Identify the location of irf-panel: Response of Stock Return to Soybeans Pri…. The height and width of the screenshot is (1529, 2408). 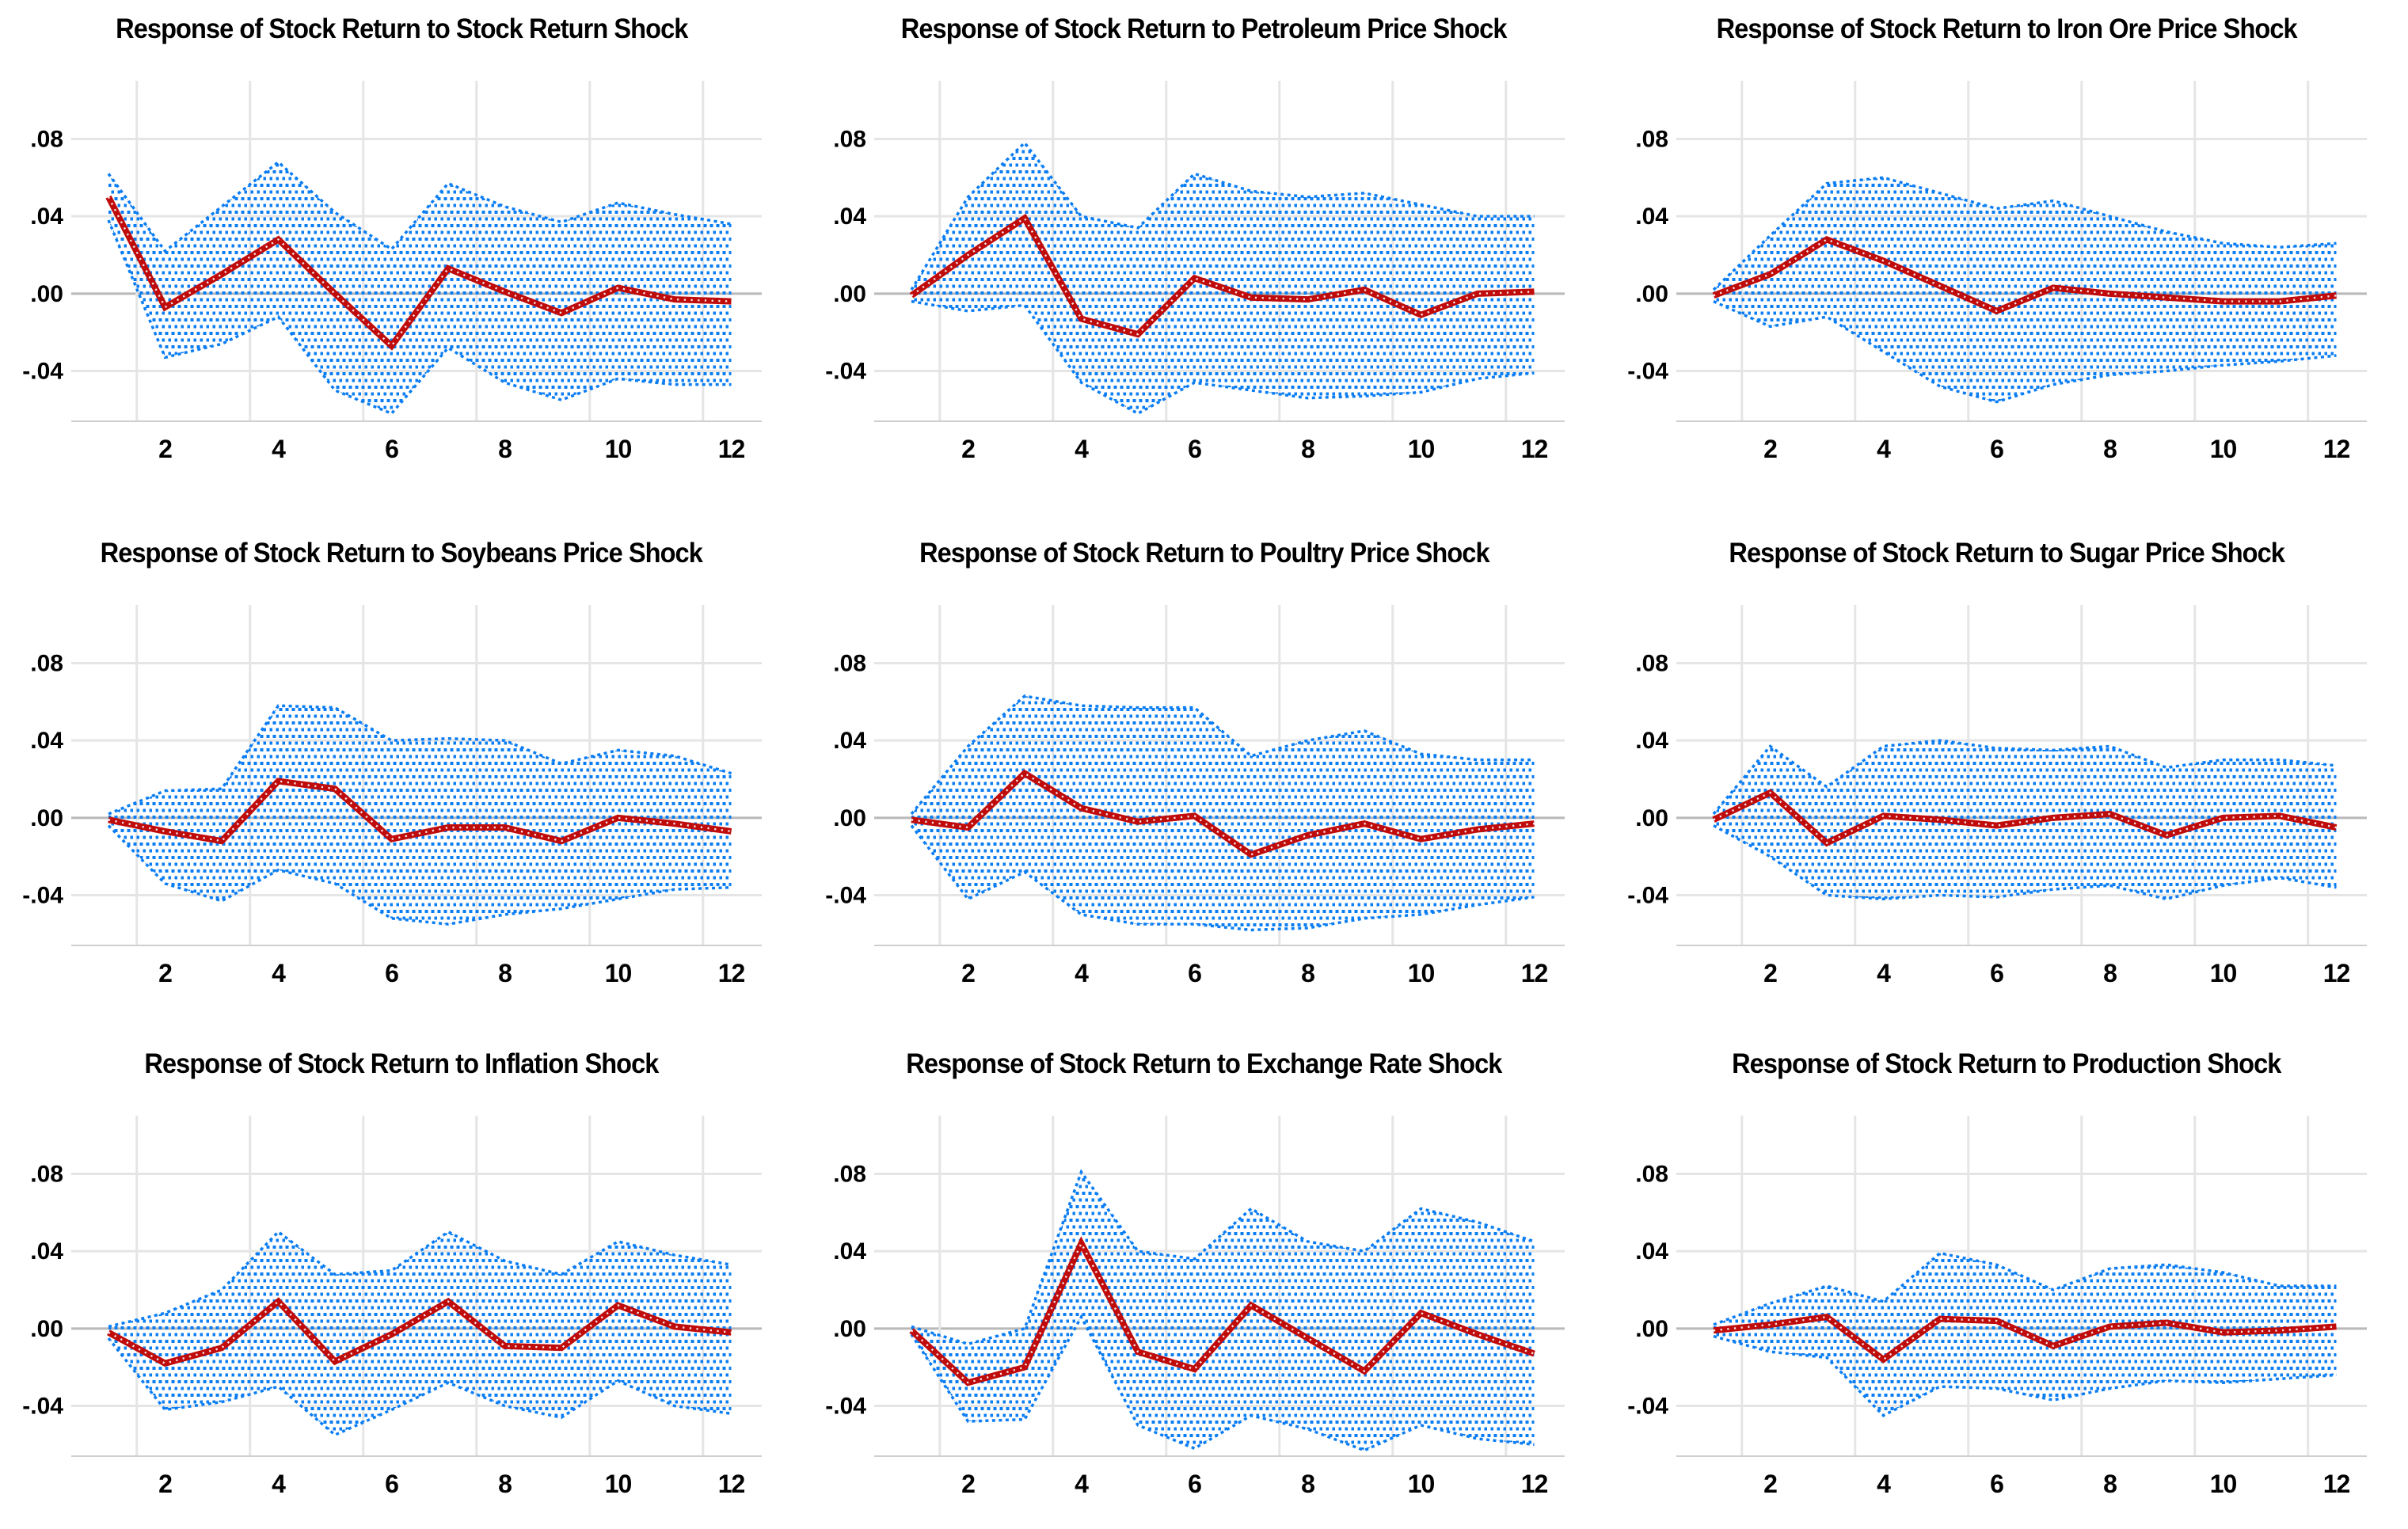
(401, 765).